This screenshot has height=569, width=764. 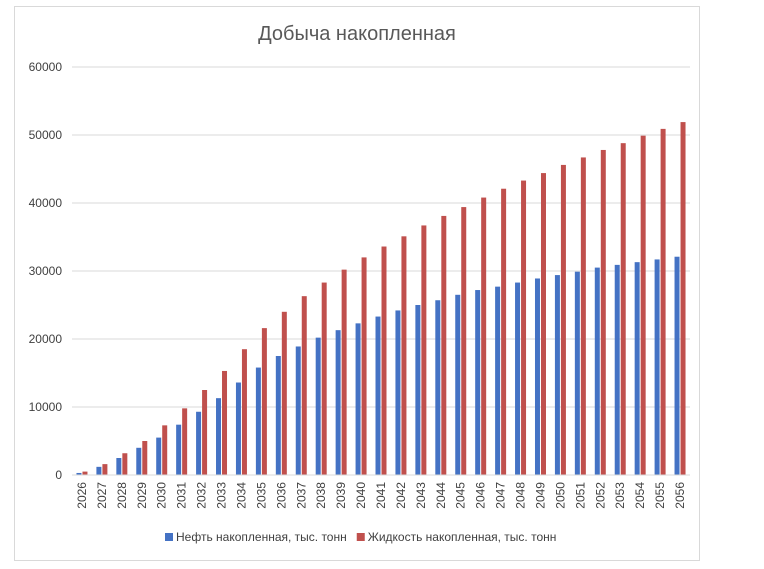 What do you see at coordinates (202, 495) in the screenshot?
I see `x-tick-label: 2032` at bounding box center [202, 495].